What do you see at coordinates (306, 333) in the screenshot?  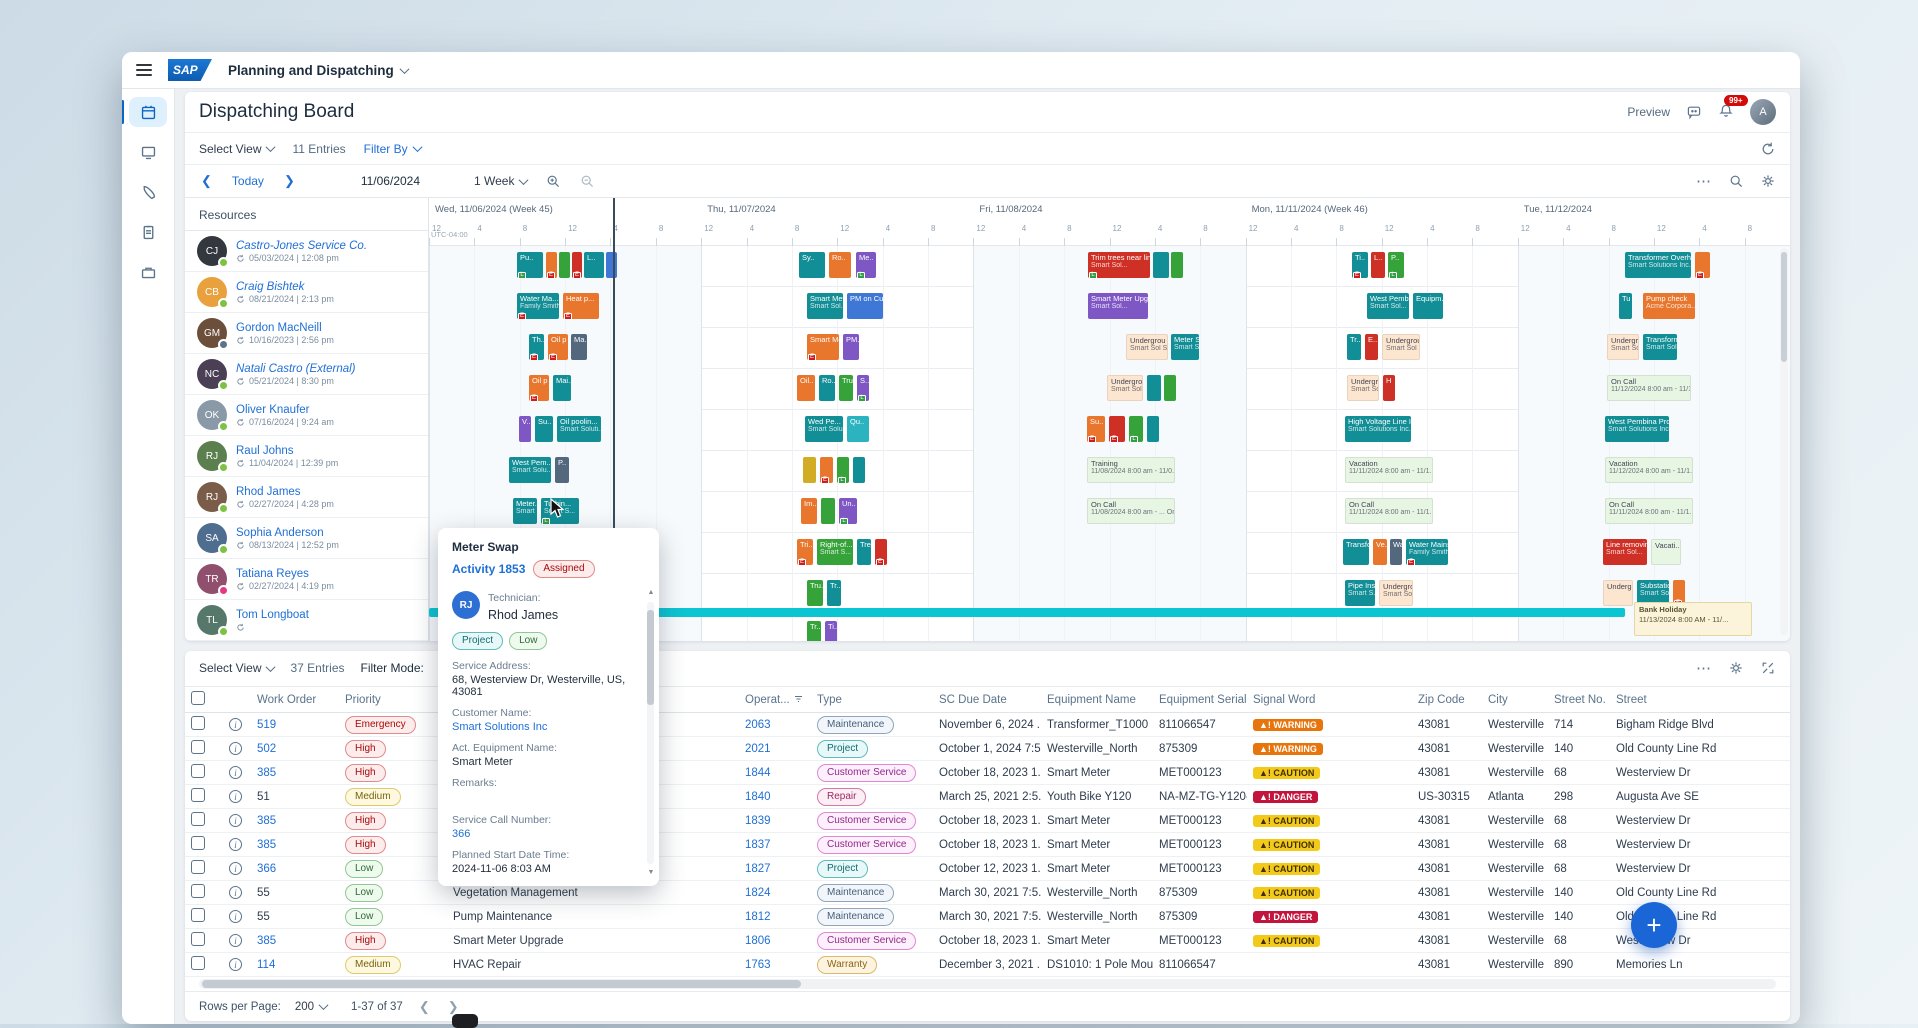 I see `resource-row: GM Gordon MacNeill 10/16/2023 | 2:56 pm` at bounding box center [306, 333].